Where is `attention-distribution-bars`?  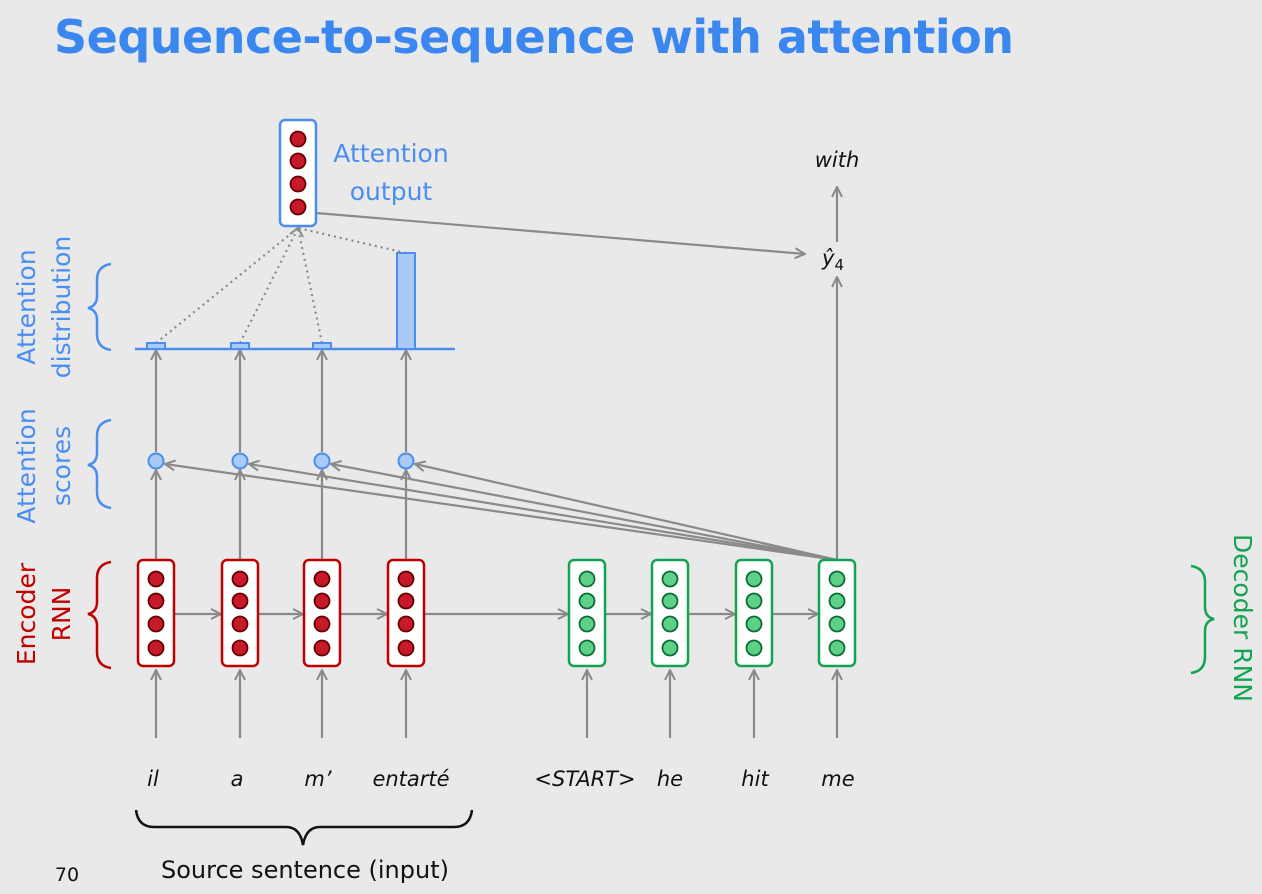
attention-distribution-bars is located at coordinates (281, 301).